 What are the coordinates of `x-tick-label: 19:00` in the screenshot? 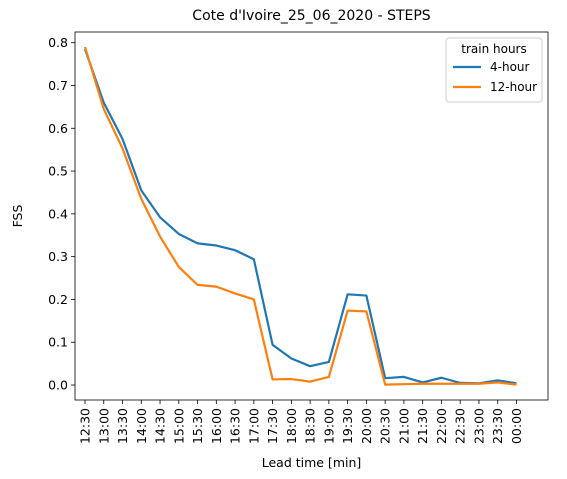 It's located at (328, 426).